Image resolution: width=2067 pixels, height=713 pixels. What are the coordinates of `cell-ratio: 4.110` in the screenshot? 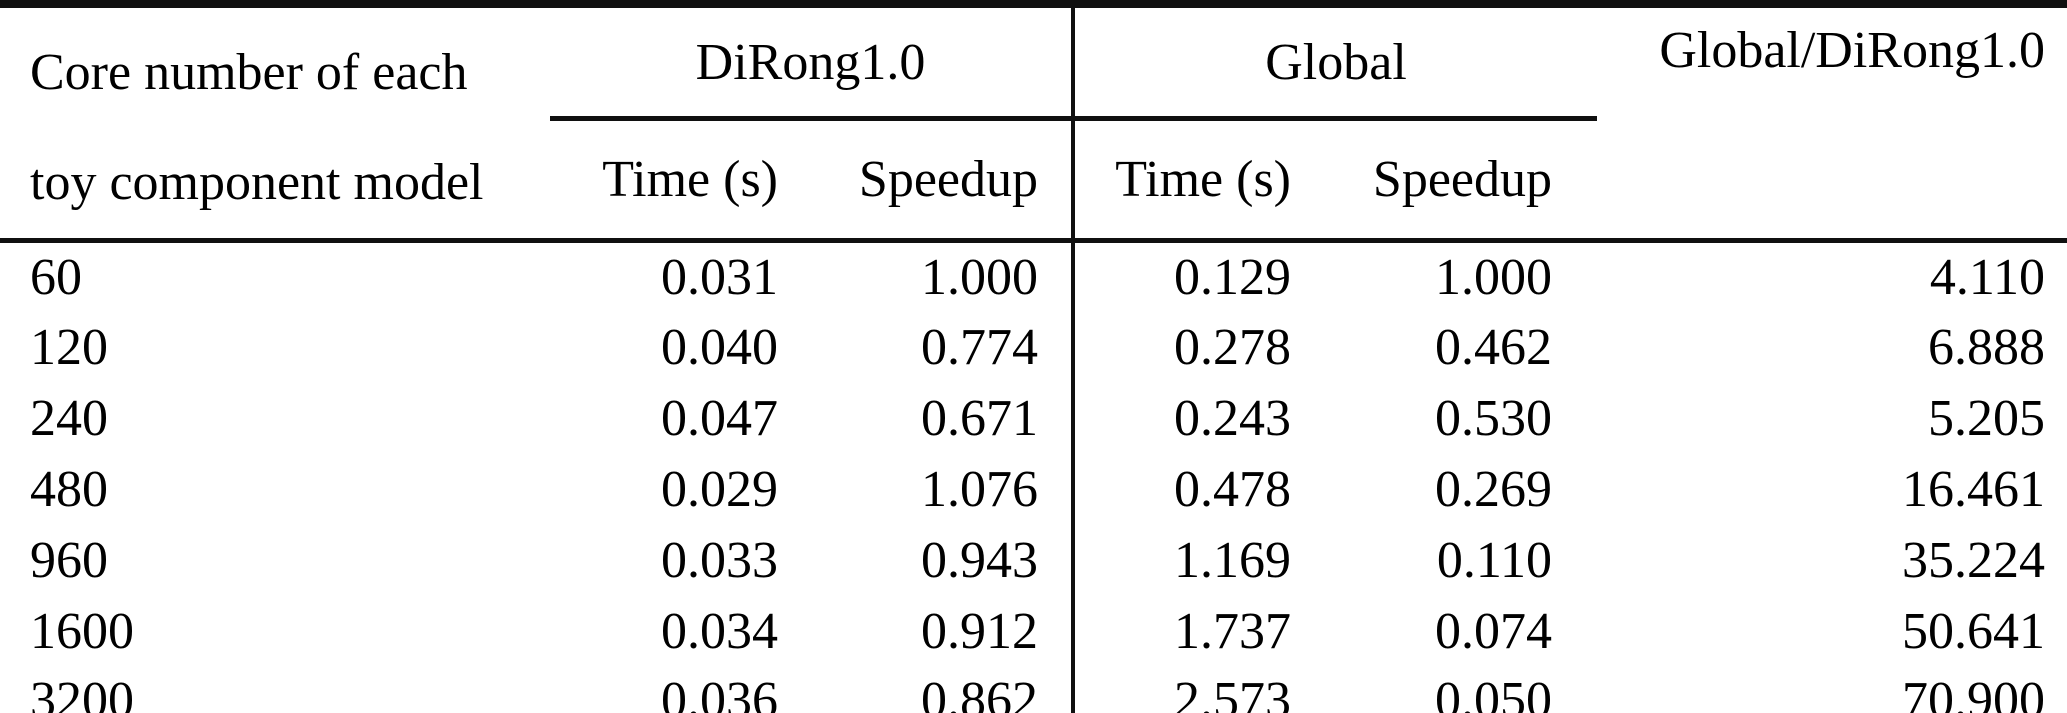 It's located at (1987, 278).